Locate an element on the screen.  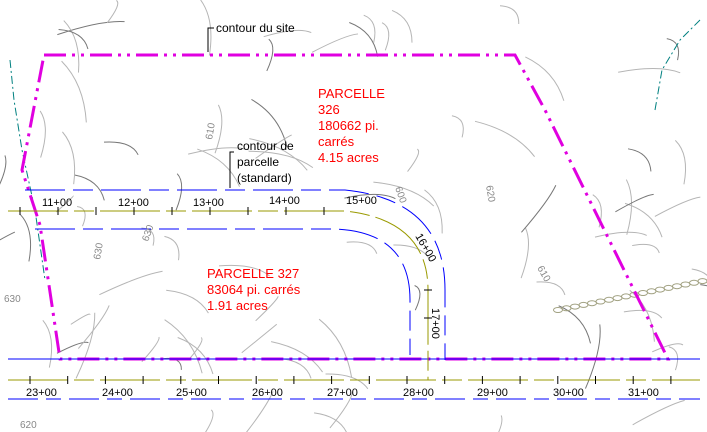
parcel-326-acres: 4.15 acres is located at coordinates (348, 157).